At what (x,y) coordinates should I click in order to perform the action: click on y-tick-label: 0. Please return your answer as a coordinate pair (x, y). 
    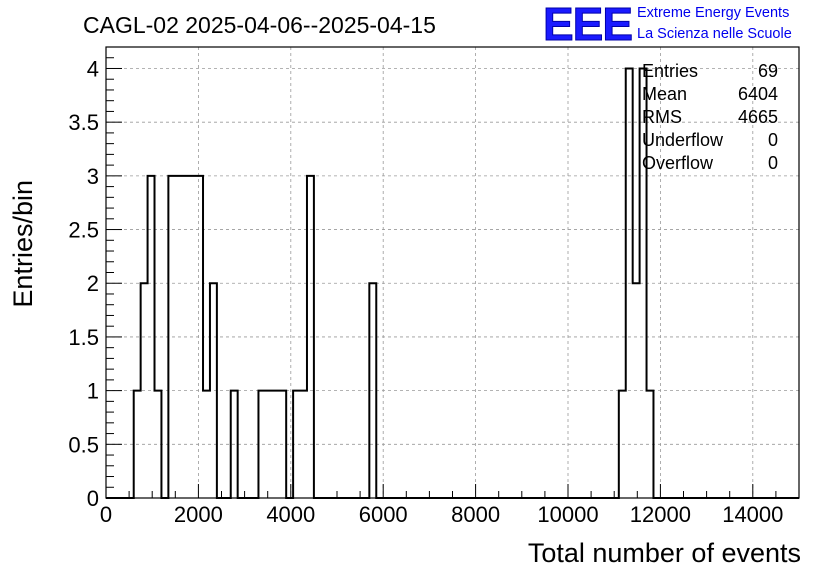
    Looking at the image, I should click on (93, 498).